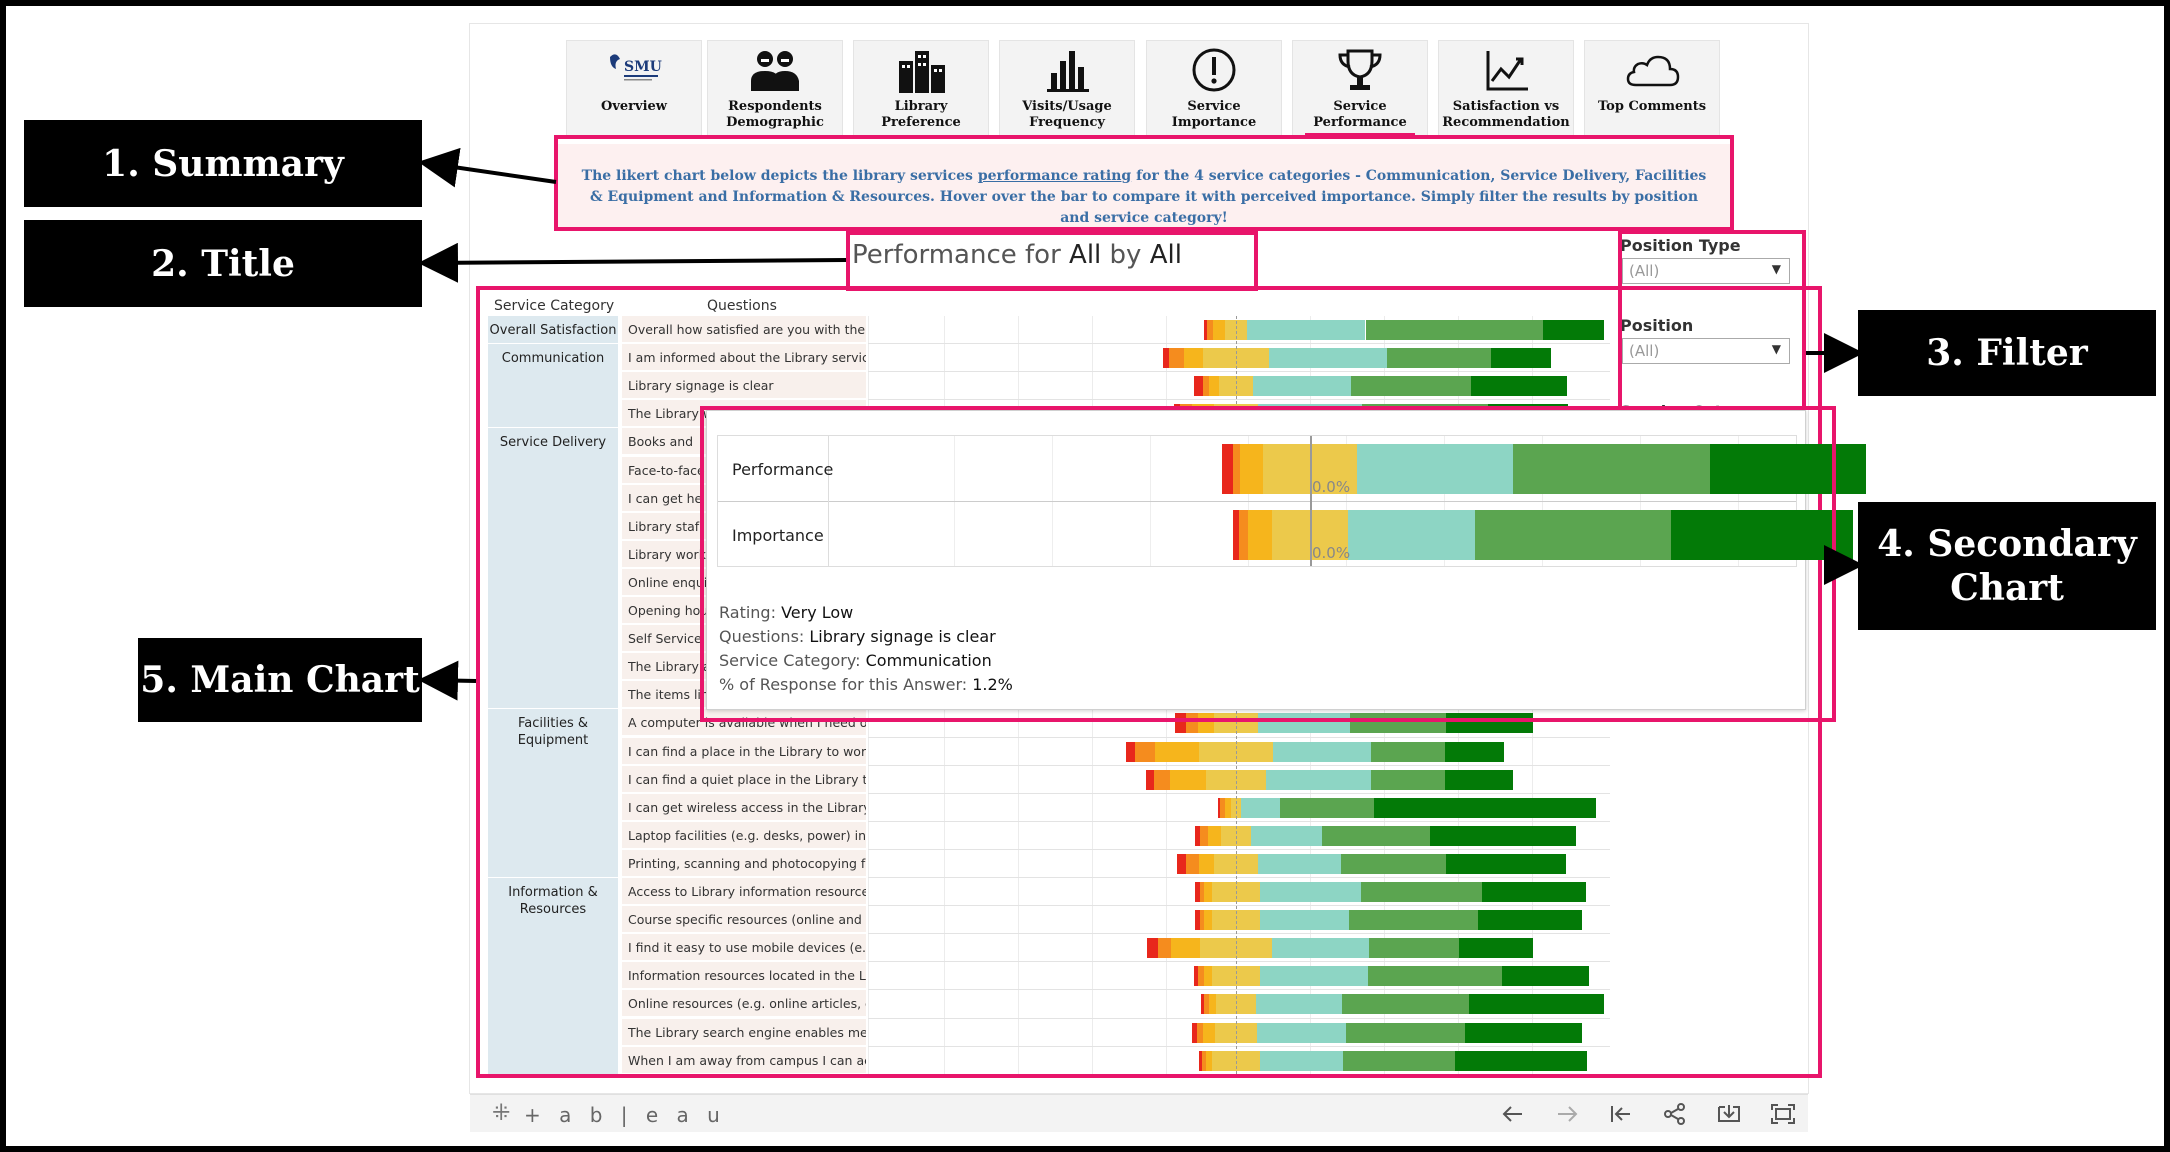  I want to click on position-type-select: (All) ▼, so click(1706, 271).